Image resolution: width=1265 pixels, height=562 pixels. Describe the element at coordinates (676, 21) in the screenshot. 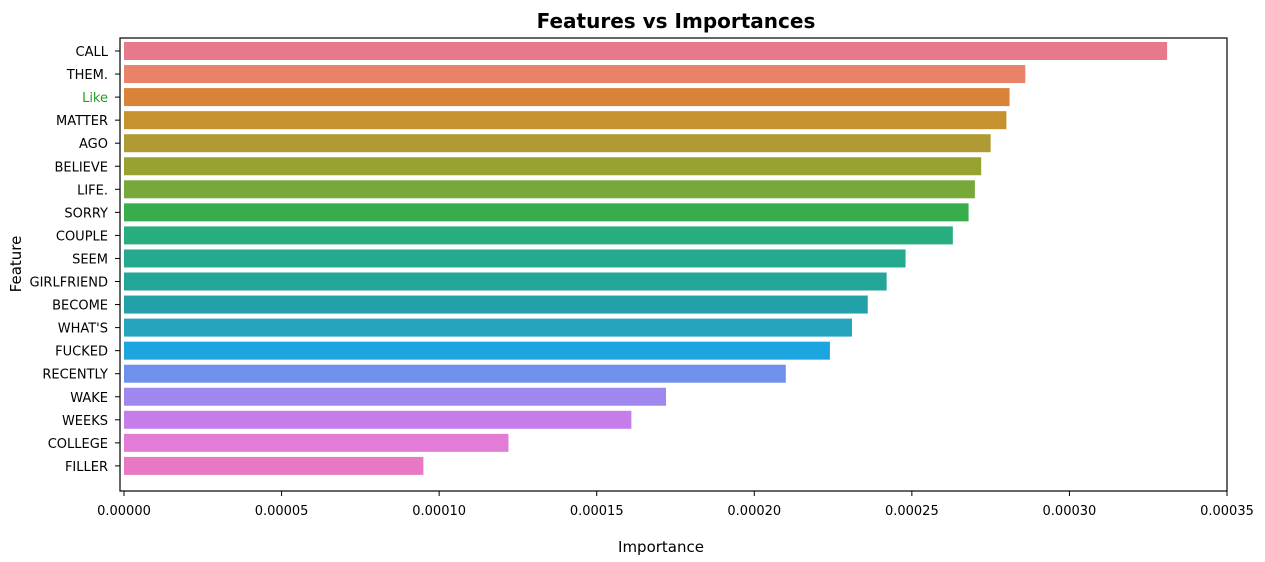

I see `chart-title: Features vs Importances` at that location.